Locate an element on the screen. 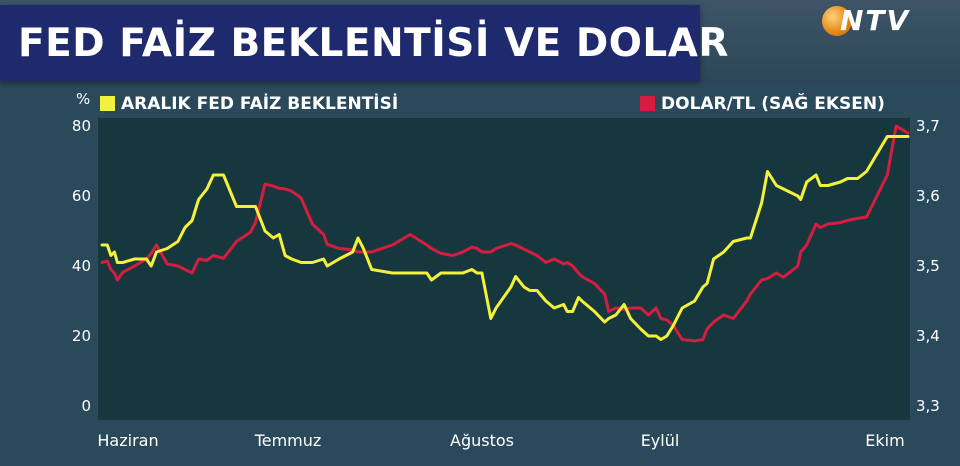  logo-globe-icon is located at coordinates (837, 21).